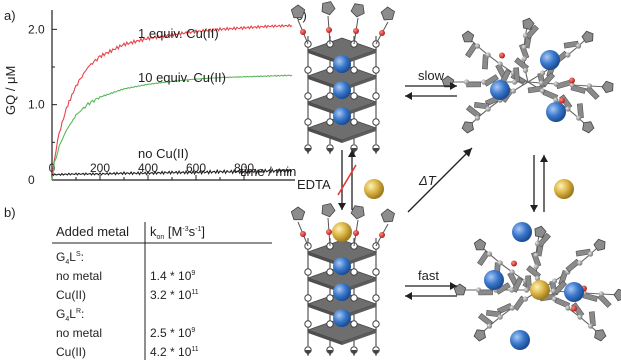 The width and height of the screenshot is (621, 360). What do you see at coordinates (342, 279) in the screenshot?
I see `g-quadruplex-stack-bottom` at bounding box center [342, 279].